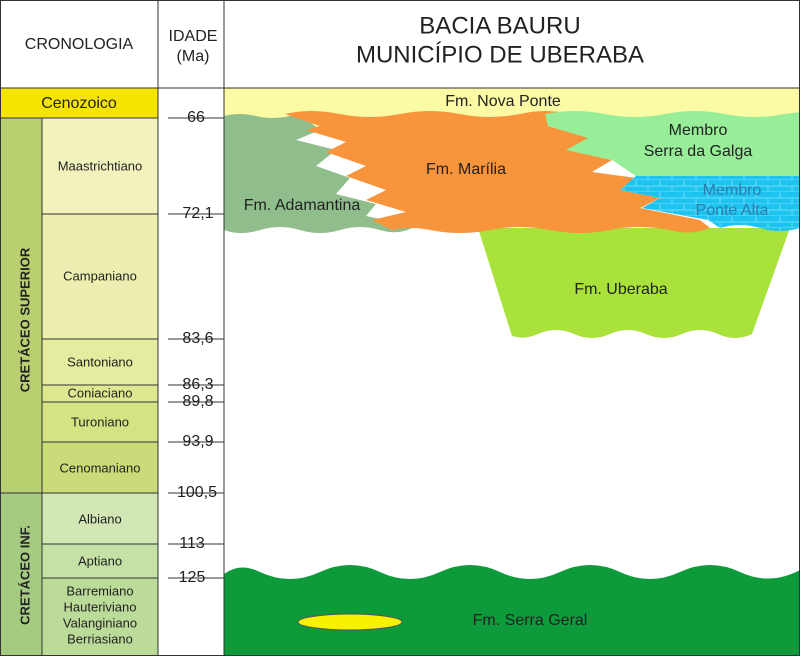  What do you see at coordinates (24, 319) in the screenshot?
I see `era-label: CRETÁCEO SUPERIOR` at bounding box center [24, 319].